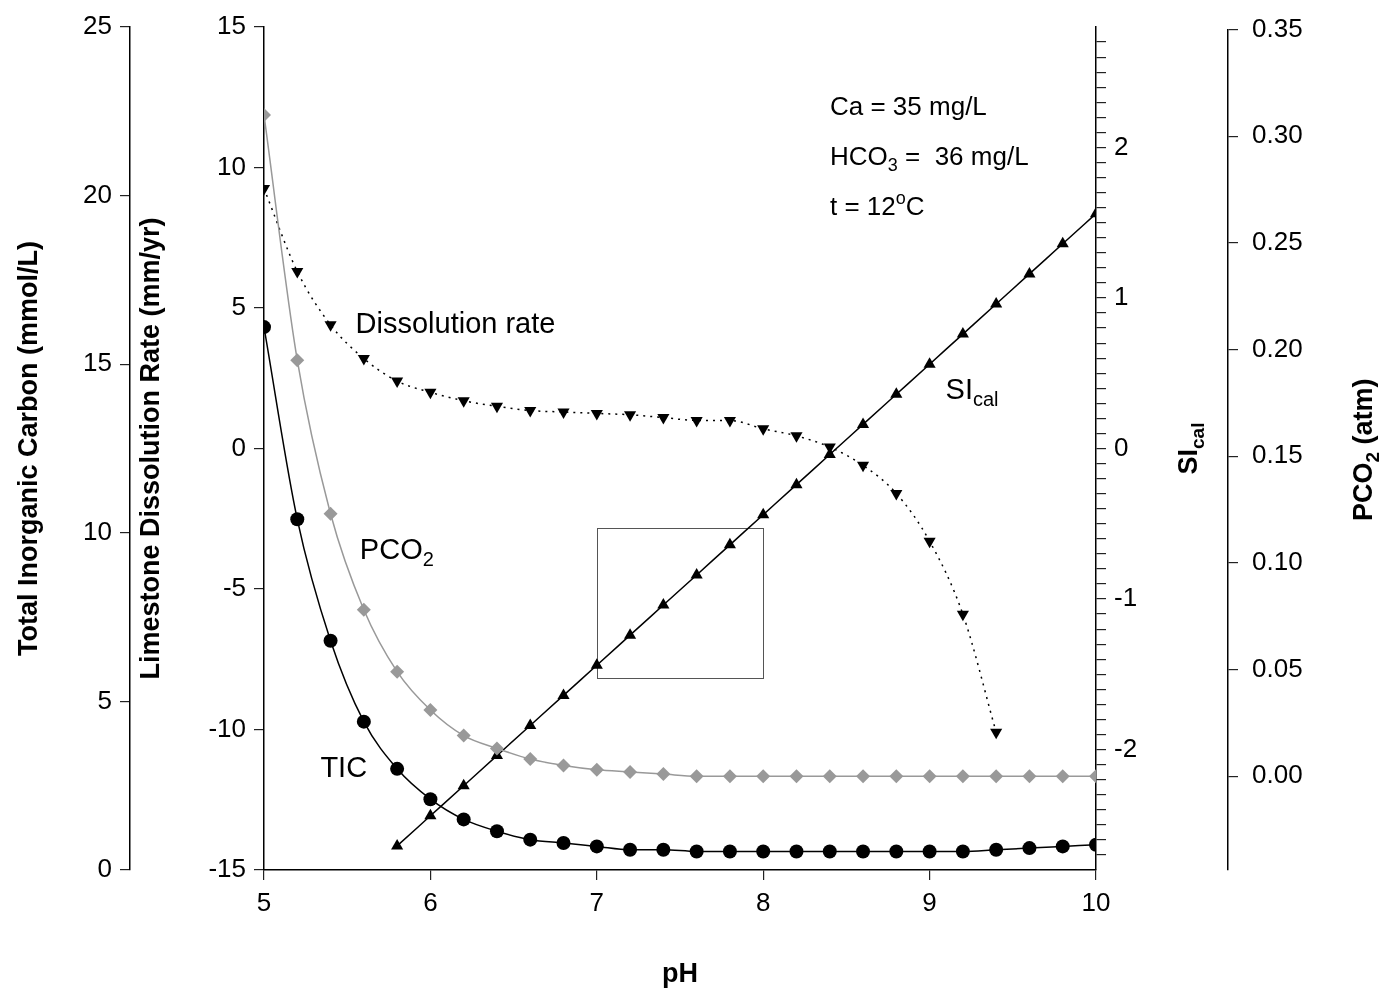 The width and height of the screenshot is (1389, 1001). What do you see at coordinates (1277, 134) in the screenshot?
I see `y-tick-label: 0.30` at bounding box center [1277, 134].